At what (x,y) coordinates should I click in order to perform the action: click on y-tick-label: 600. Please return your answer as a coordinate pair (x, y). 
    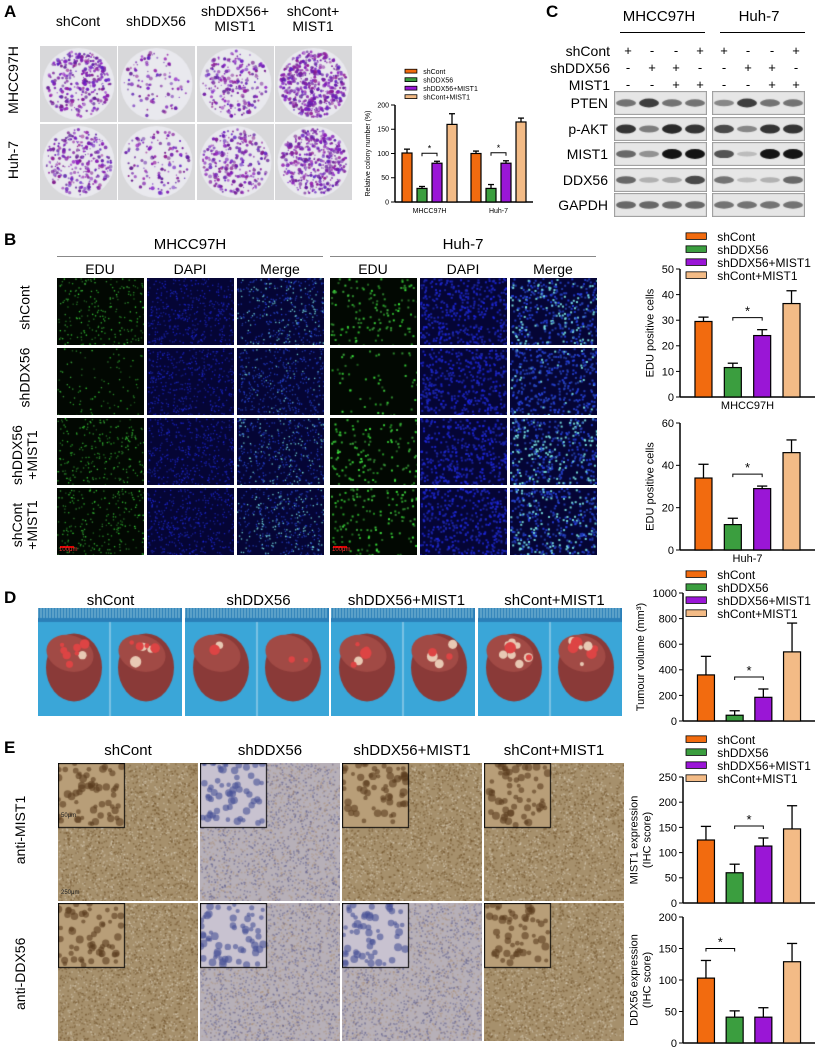
    Looking at the image, I should click on (668, 645).